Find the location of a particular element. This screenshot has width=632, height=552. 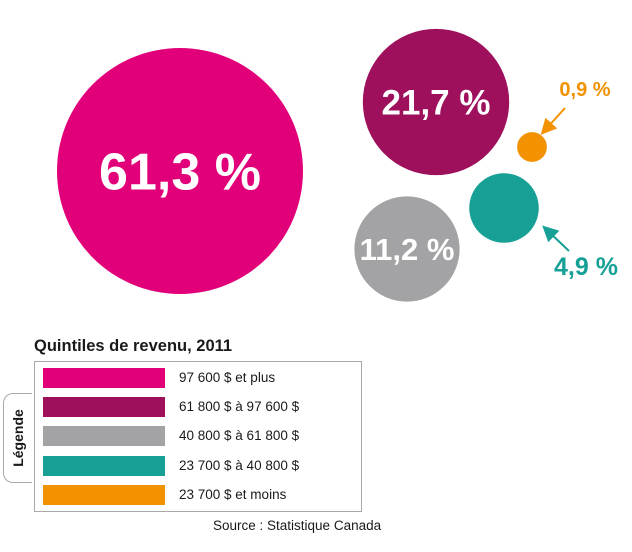

data-label: 4,9 % is located at coordinates (586, 267).